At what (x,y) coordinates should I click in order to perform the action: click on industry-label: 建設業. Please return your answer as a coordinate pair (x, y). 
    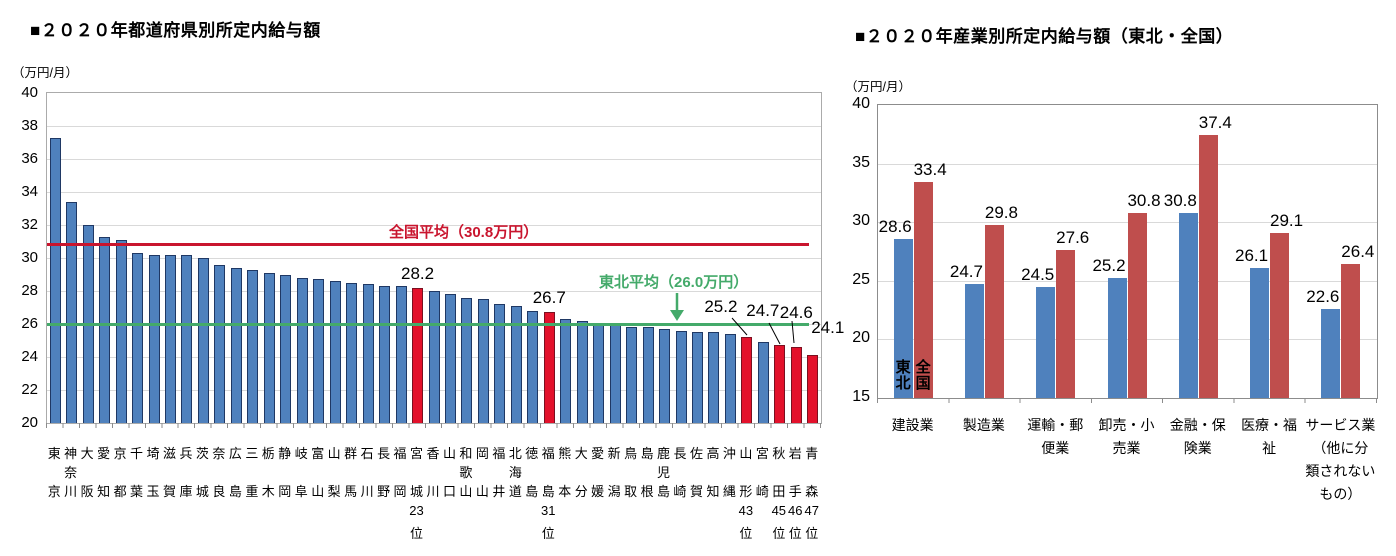
    Looking at the image, I should click on (913, 425).